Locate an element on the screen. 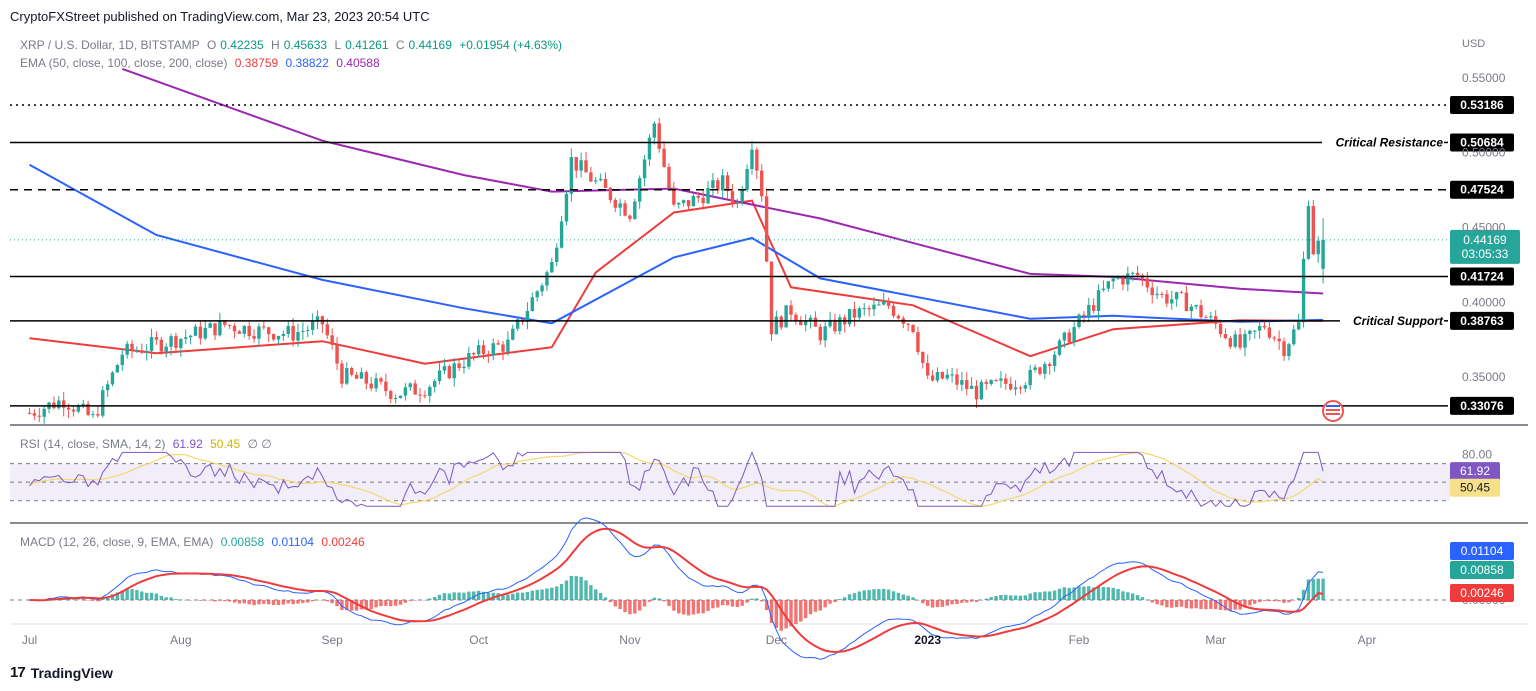 The height and width of the screenshot is (691, 1536). level-tag-label: 0.50684 is located at coordinates (1482, 142).